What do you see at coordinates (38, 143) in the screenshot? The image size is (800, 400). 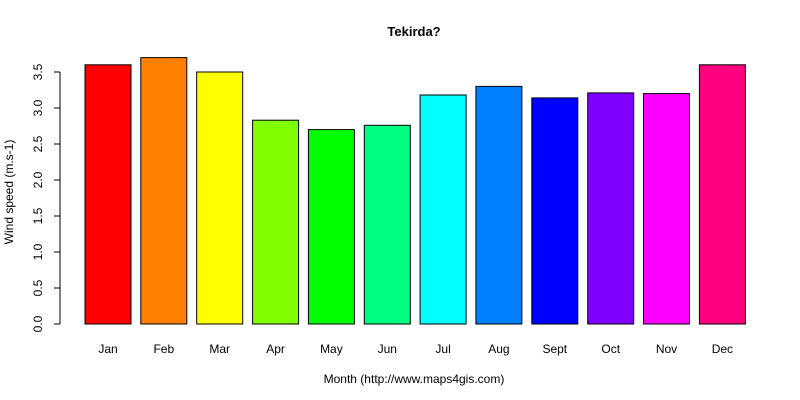 I see `y-axis-tick-label: 2.5` at bounding box center [38, 143].